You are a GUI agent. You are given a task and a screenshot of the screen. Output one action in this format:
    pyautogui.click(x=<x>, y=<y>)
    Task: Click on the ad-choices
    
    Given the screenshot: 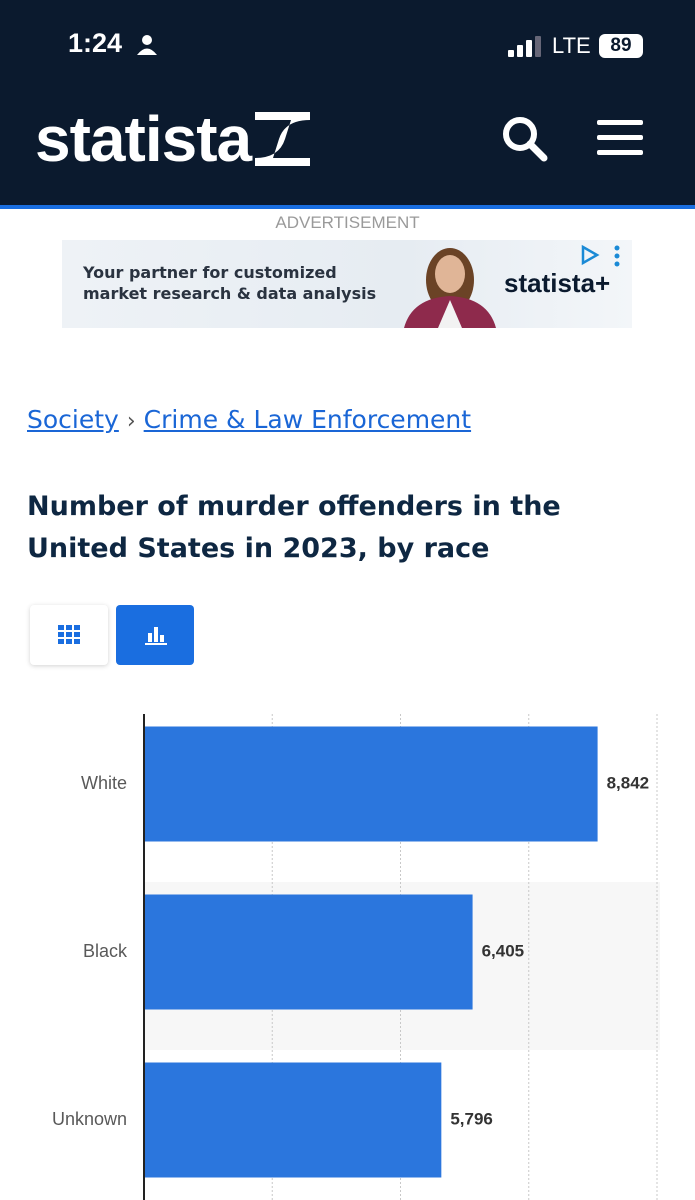 What is the action you would take?
    pyautogui.click(x=603, y=256)
    